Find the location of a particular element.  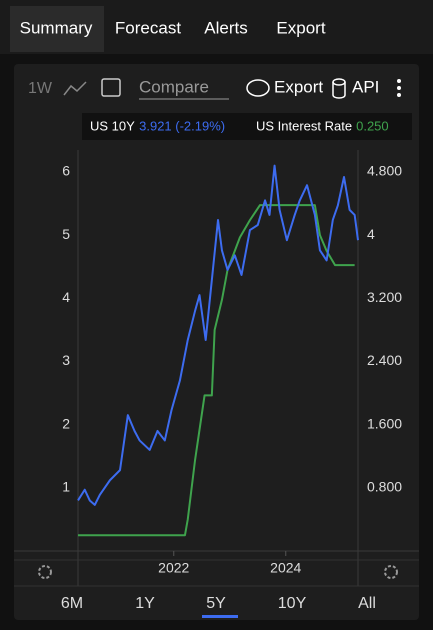

y2-tick-label: 3.200 is located at coordinates (384, 297).